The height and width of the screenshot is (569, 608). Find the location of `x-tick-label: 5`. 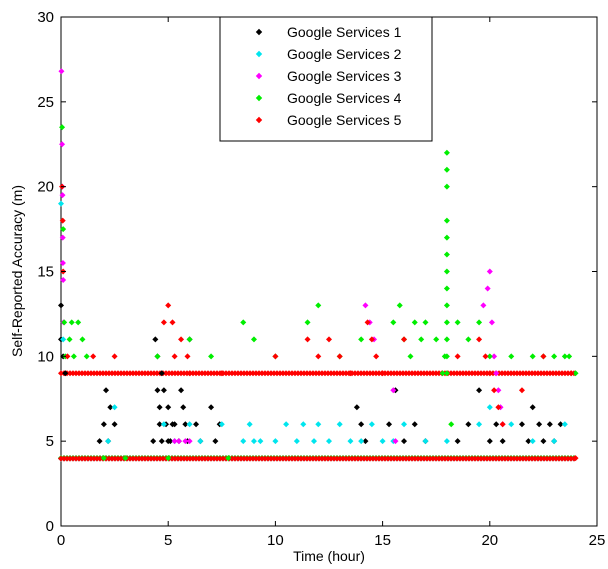

x-tick-label: 5 is located at coordinates (168, 540).